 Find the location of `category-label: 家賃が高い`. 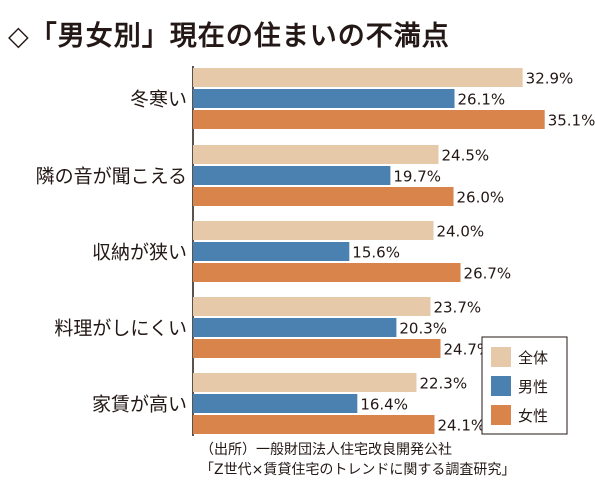

category-label: 家賃が高い is located at coordinates (139, 405).